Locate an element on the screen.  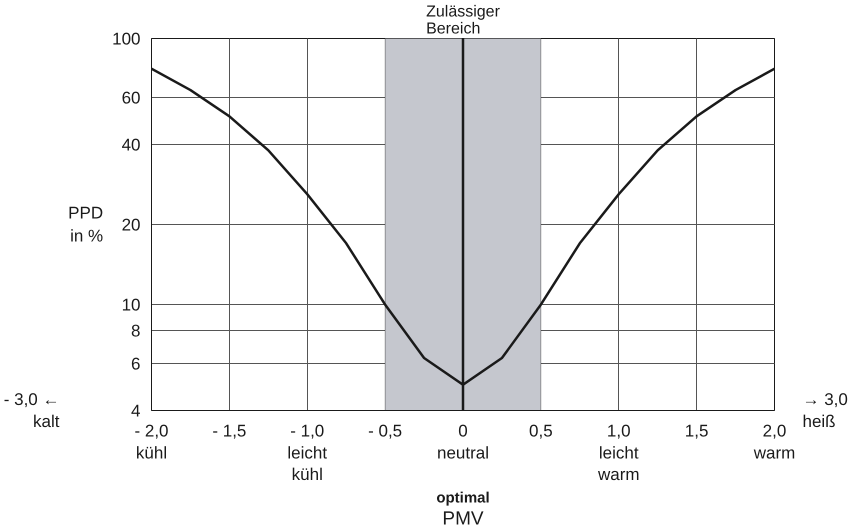
y-tick-label: 4 is located at coordinates (136, 411).